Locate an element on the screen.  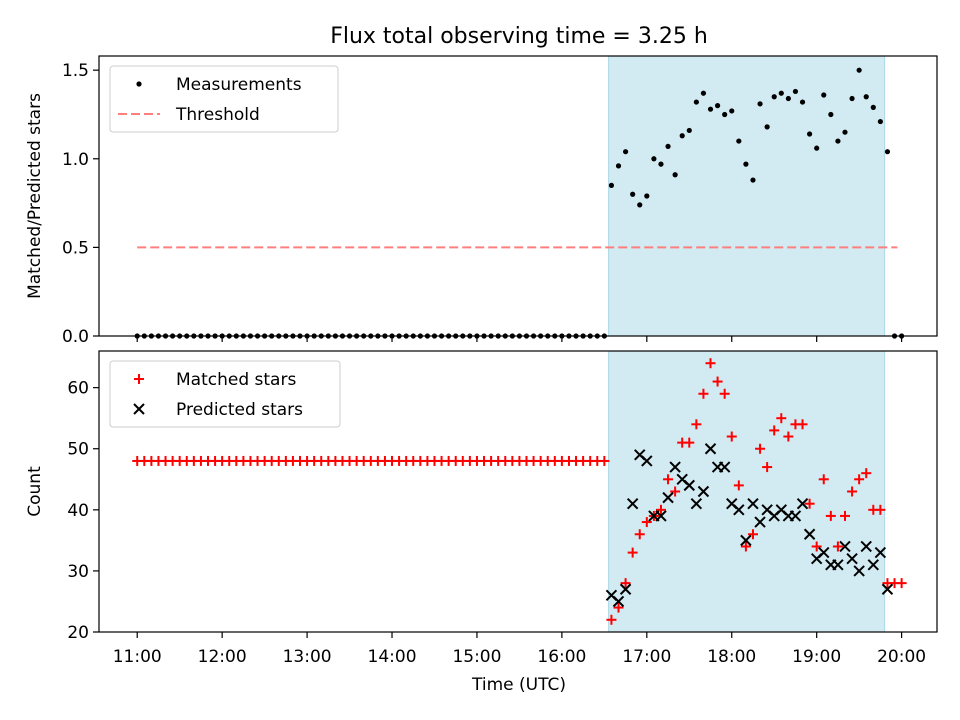
legend-label: Predicted stars is located at coordinates (239, 410).